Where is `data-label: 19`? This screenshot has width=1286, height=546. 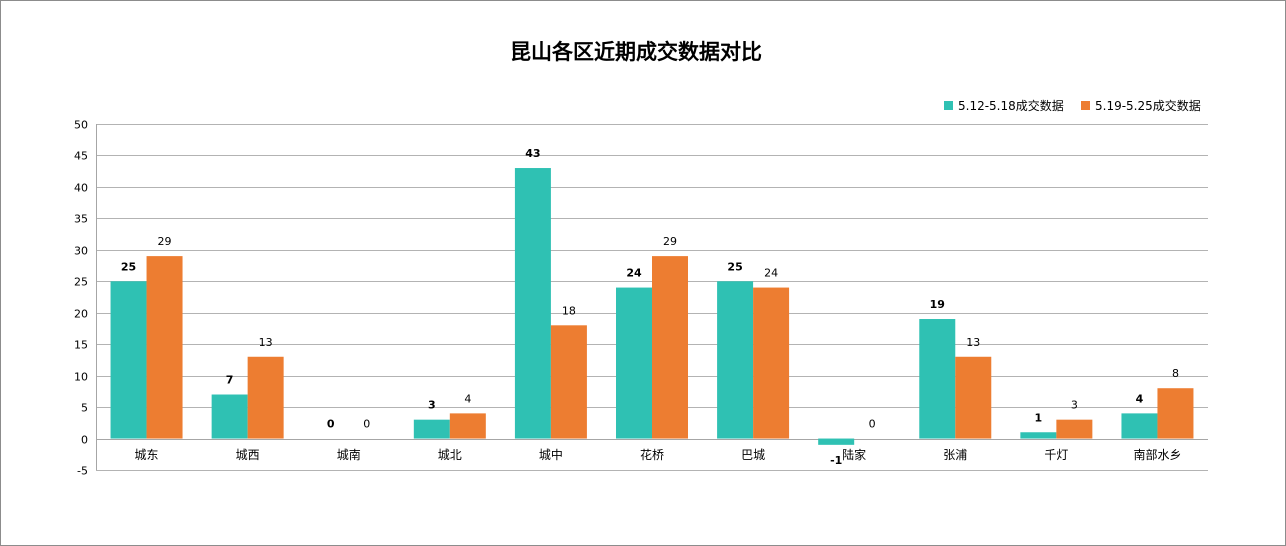
data-label: 19 is located at coordinates (937, 304).